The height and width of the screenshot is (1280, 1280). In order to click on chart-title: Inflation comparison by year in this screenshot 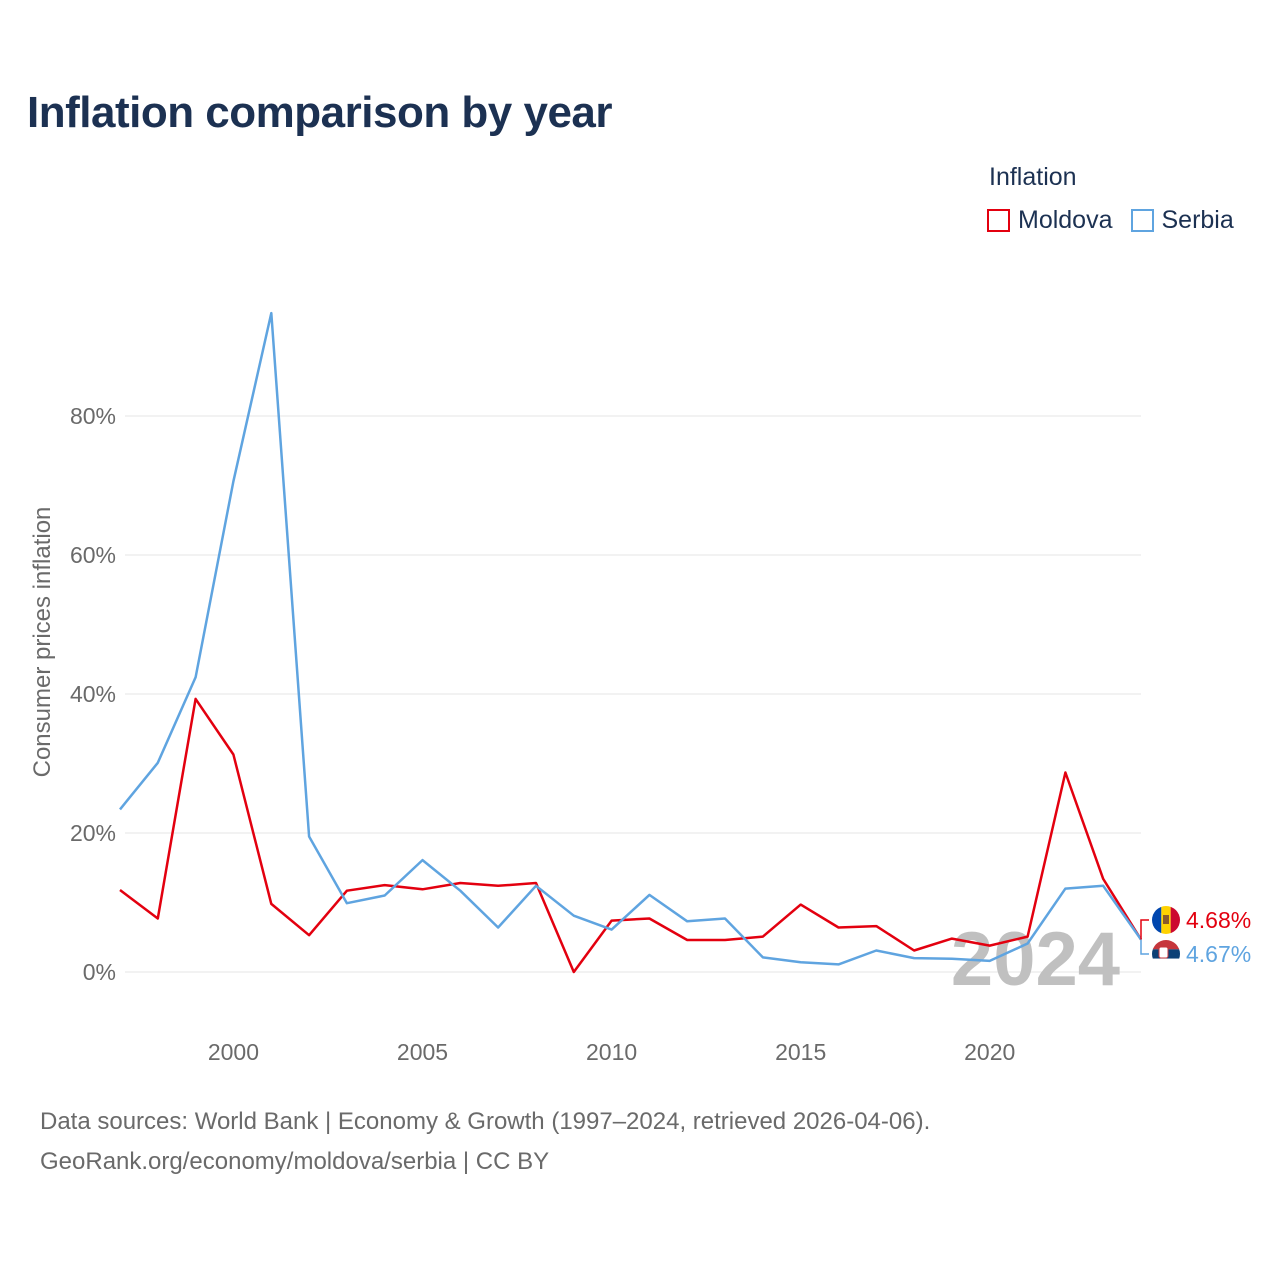, I will do `click(320, 112)`.